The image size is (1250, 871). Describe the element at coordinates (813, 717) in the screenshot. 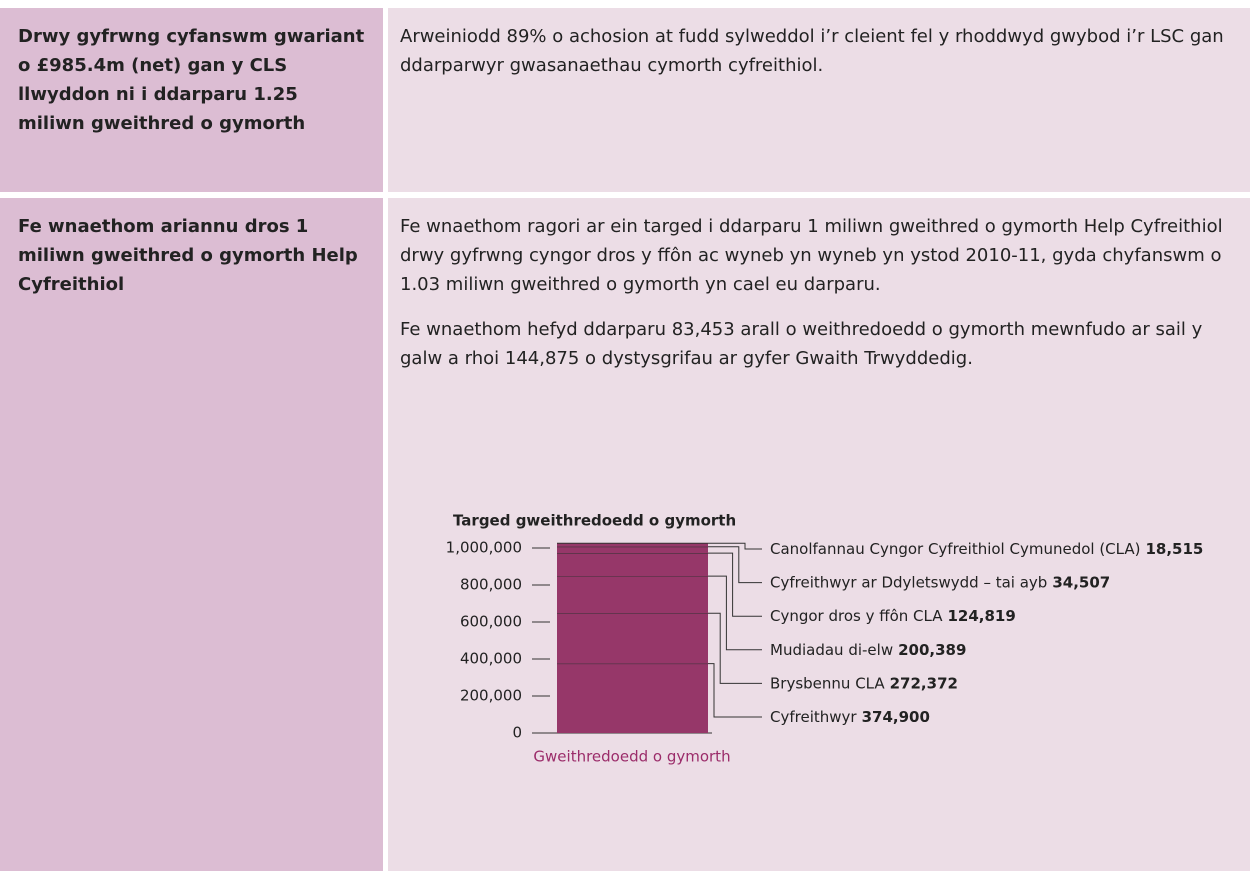

I see `segment-name: Cyfreithwyr` at that location.